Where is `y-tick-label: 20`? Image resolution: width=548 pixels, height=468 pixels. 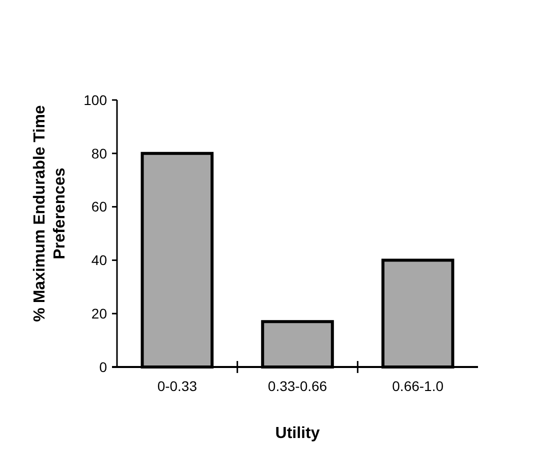
y-tick-label: 20 is located at coordinates (99, 314).